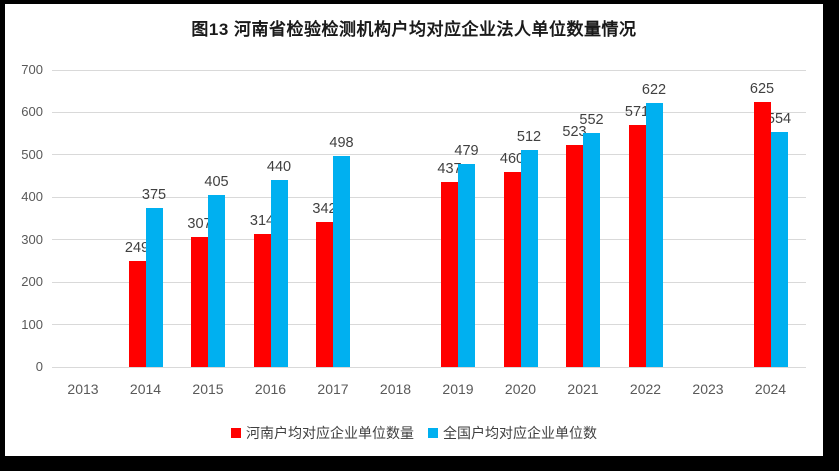 The height and width of the screenshot is (471, 839). What do you see at coordinates (512, 269) in the screenshot?
I see `bar-series0-2020` at bounding box center [512, 269].